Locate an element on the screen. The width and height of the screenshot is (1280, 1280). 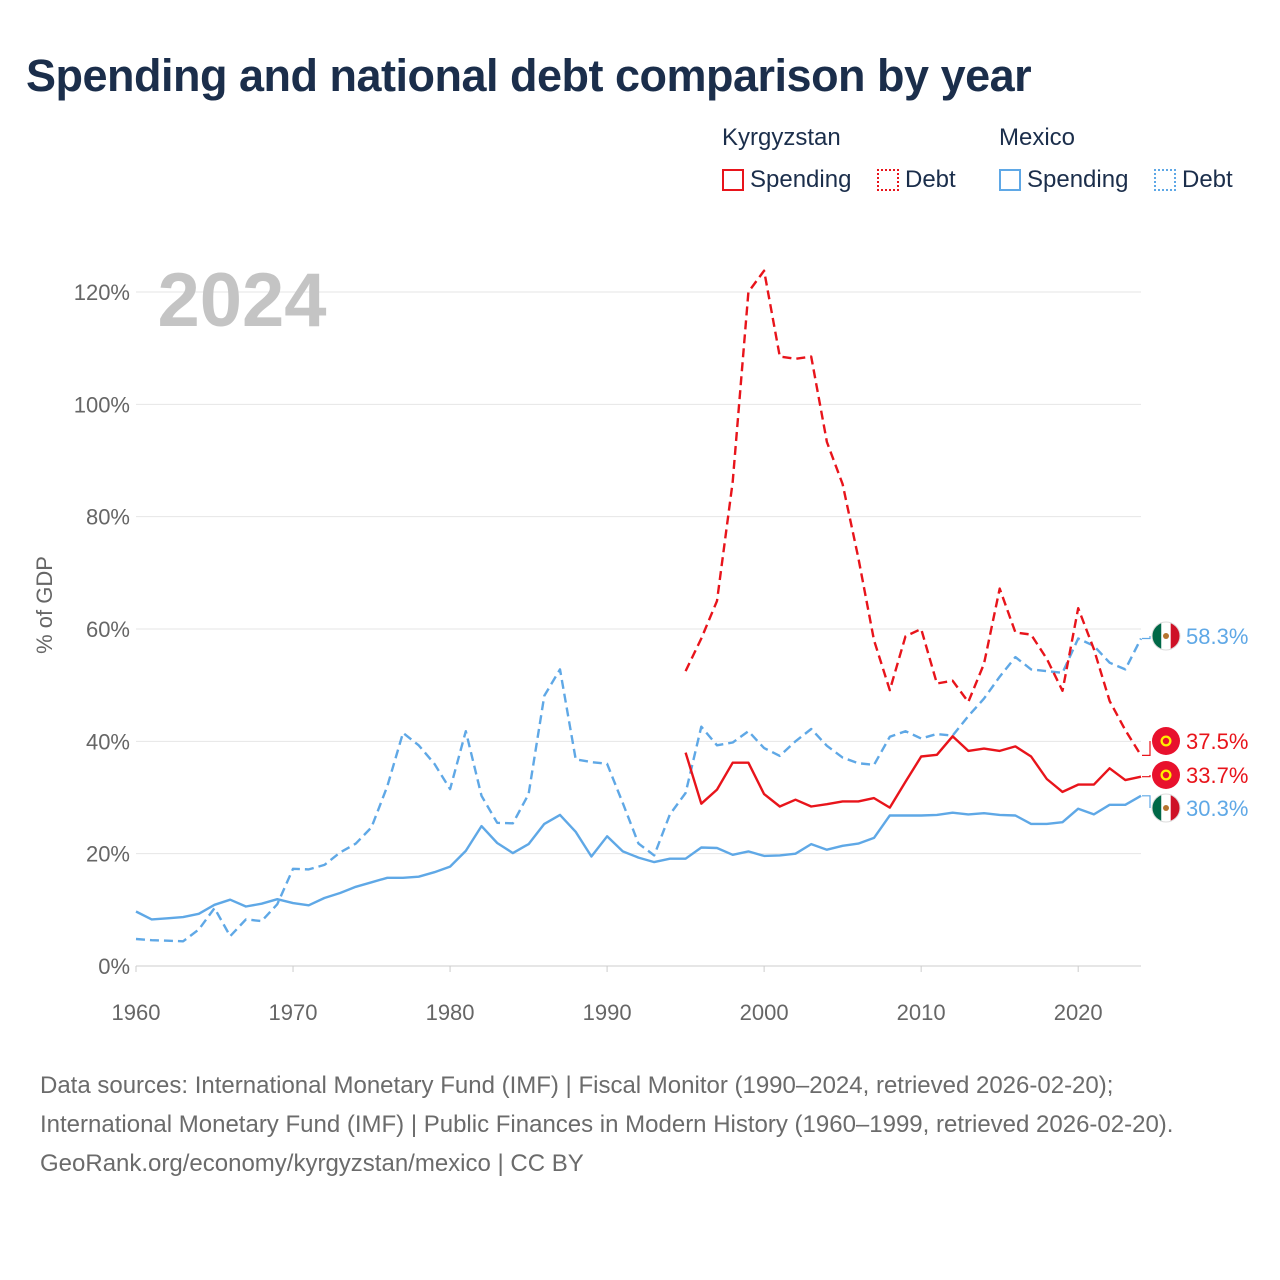
legend-swatch-solid-red is located at coordinates (733, 180).